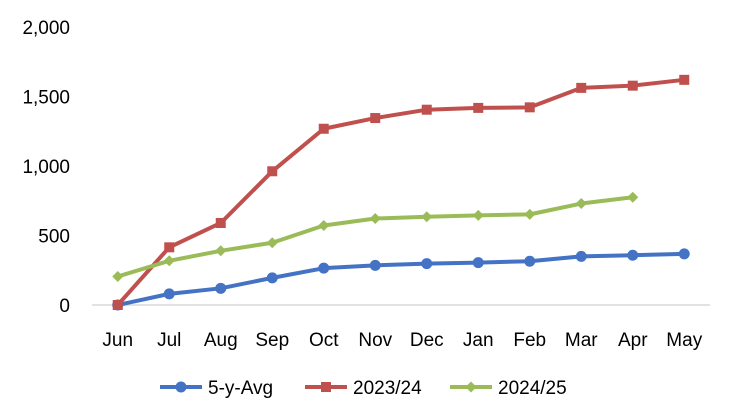 This screenshot has width=743, height=419. Describe the element at coordinates (117, 340) in the screenshot. I see `x-tick-label: Jun` at that location.